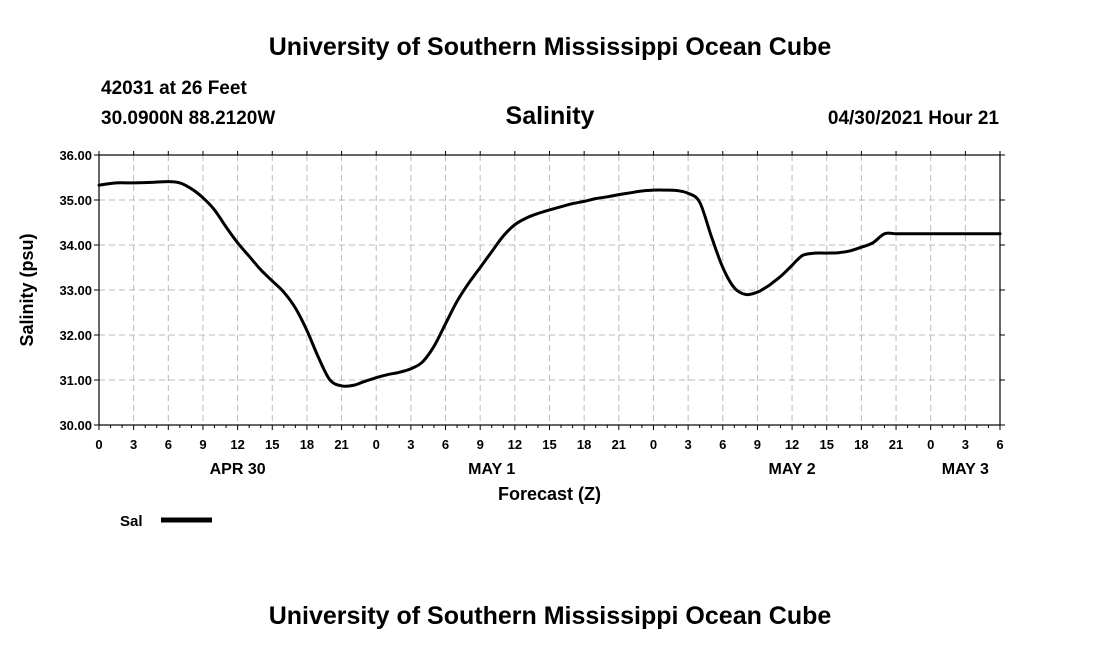 The width and height of the screenshot is (1100, 650). What do you see at coordinates (75, 290) in the screenshot?
I see `y-tick-label: 33.00` at bounding box center [75, 290].